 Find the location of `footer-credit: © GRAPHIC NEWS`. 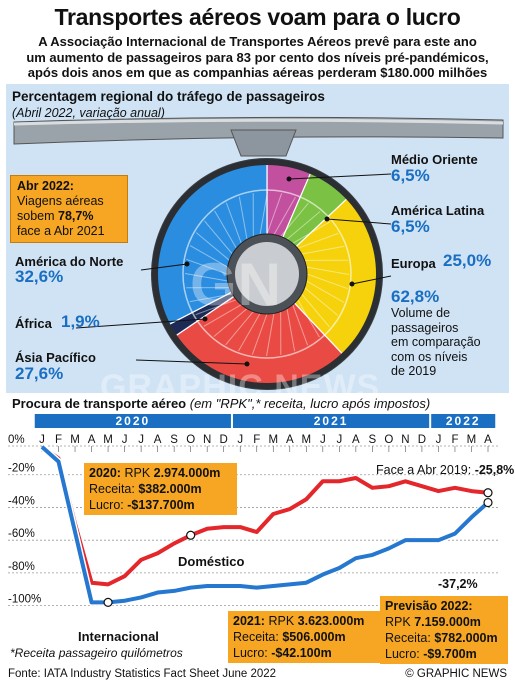

footer-credit: © GRAPHIC NEWS is located at coordinates (456, 674).